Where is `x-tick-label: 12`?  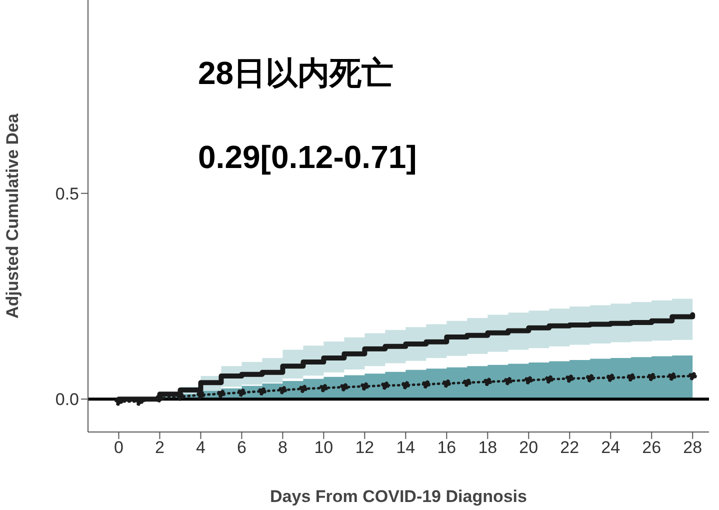
x-tick-label: 12 is located at coordinates (364, 448).